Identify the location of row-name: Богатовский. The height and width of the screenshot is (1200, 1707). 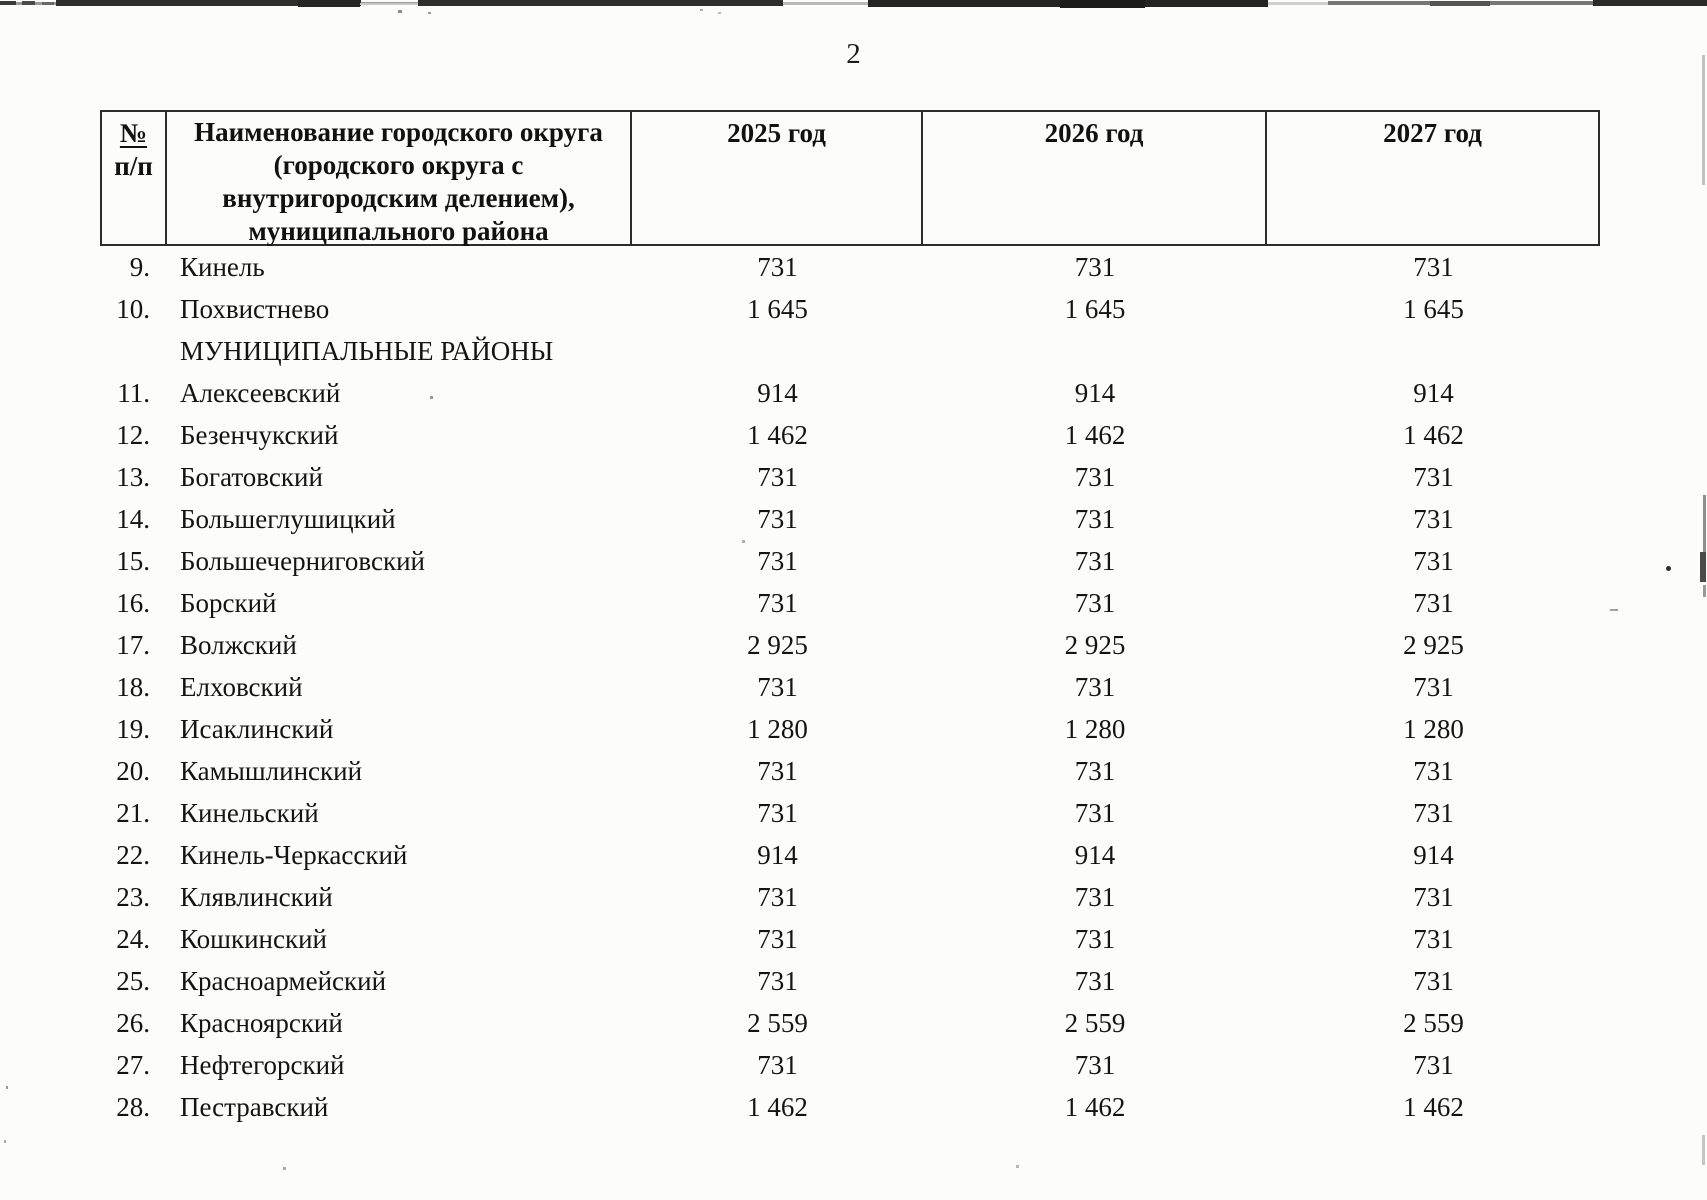
(251, 477).